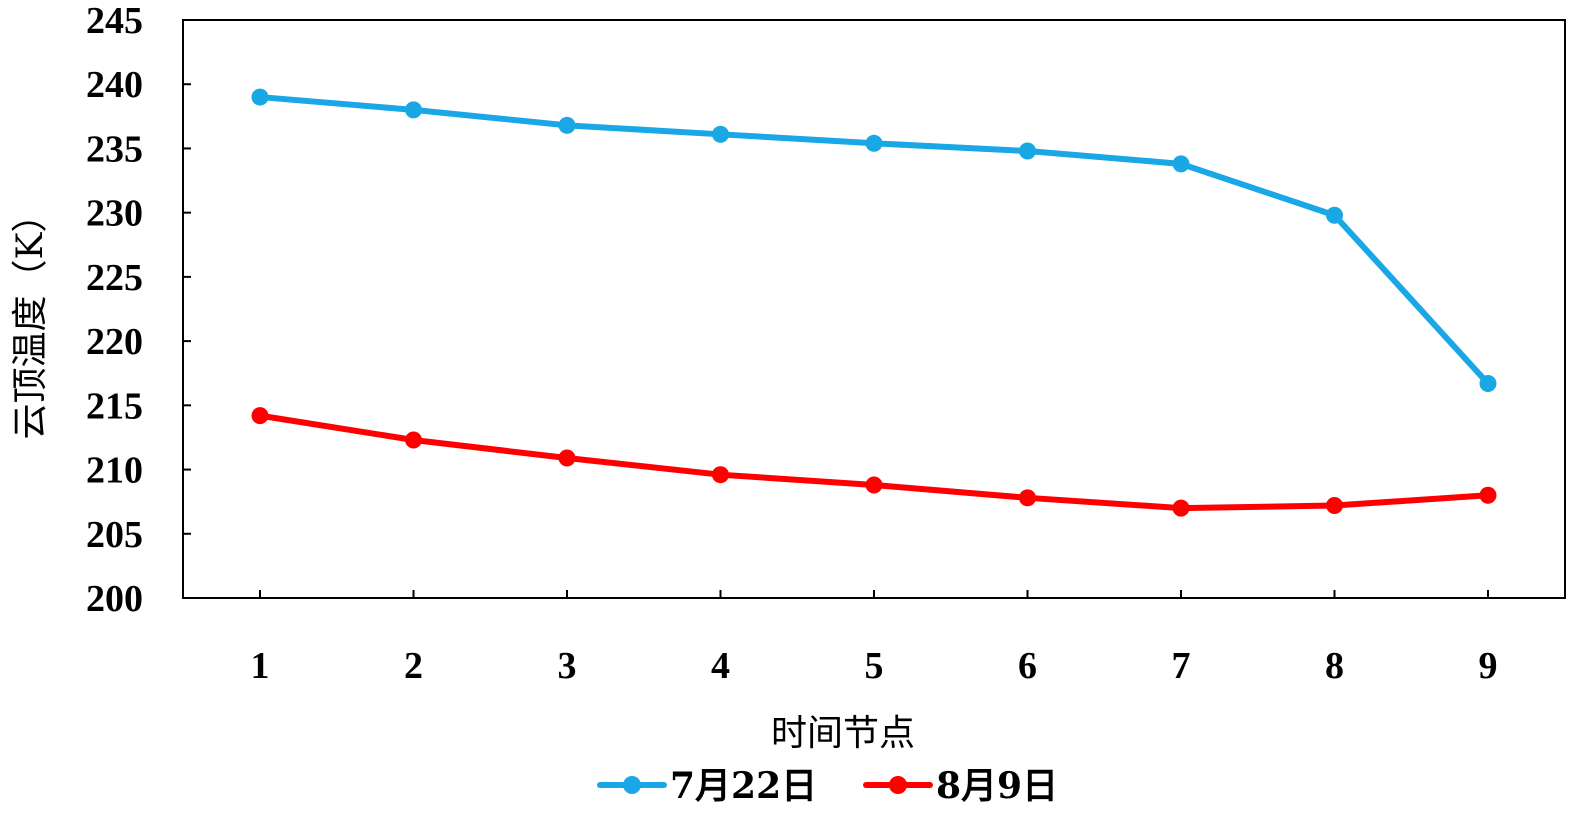  I want to click on series-line, so click(874, 462).